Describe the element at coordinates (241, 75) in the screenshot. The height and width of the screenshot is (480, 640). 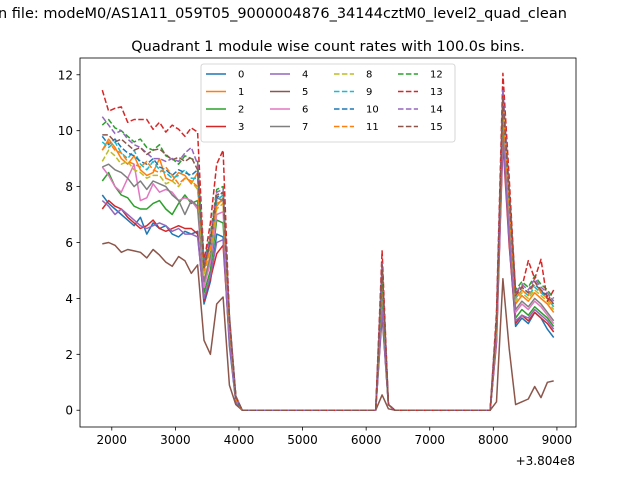
I see `legend-label-0: 0` at that location.